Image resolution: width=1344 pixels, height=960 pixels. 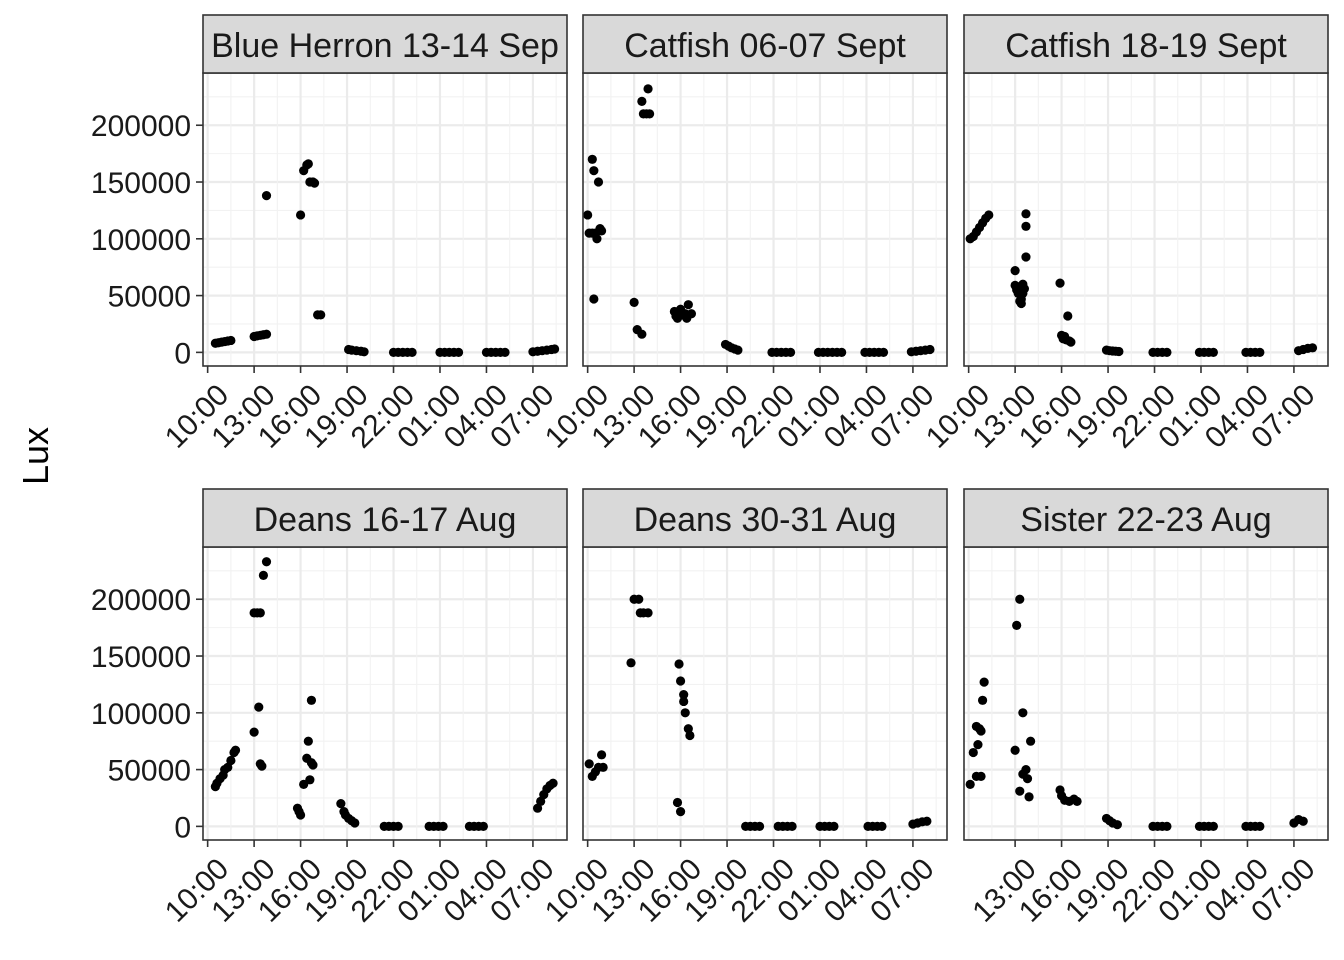 I want to click on facet-title: Deans 16-17 Aug, so click(x=385, y=520).